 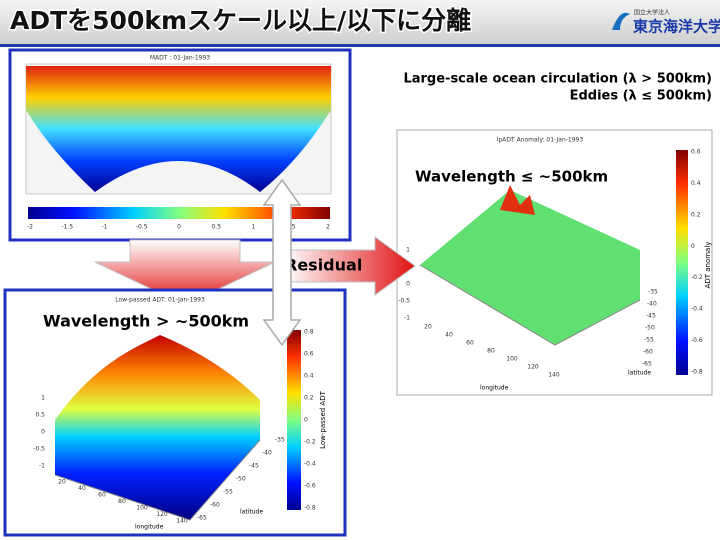 I want to click on residual-colorbar, so click(x=682, y=262).